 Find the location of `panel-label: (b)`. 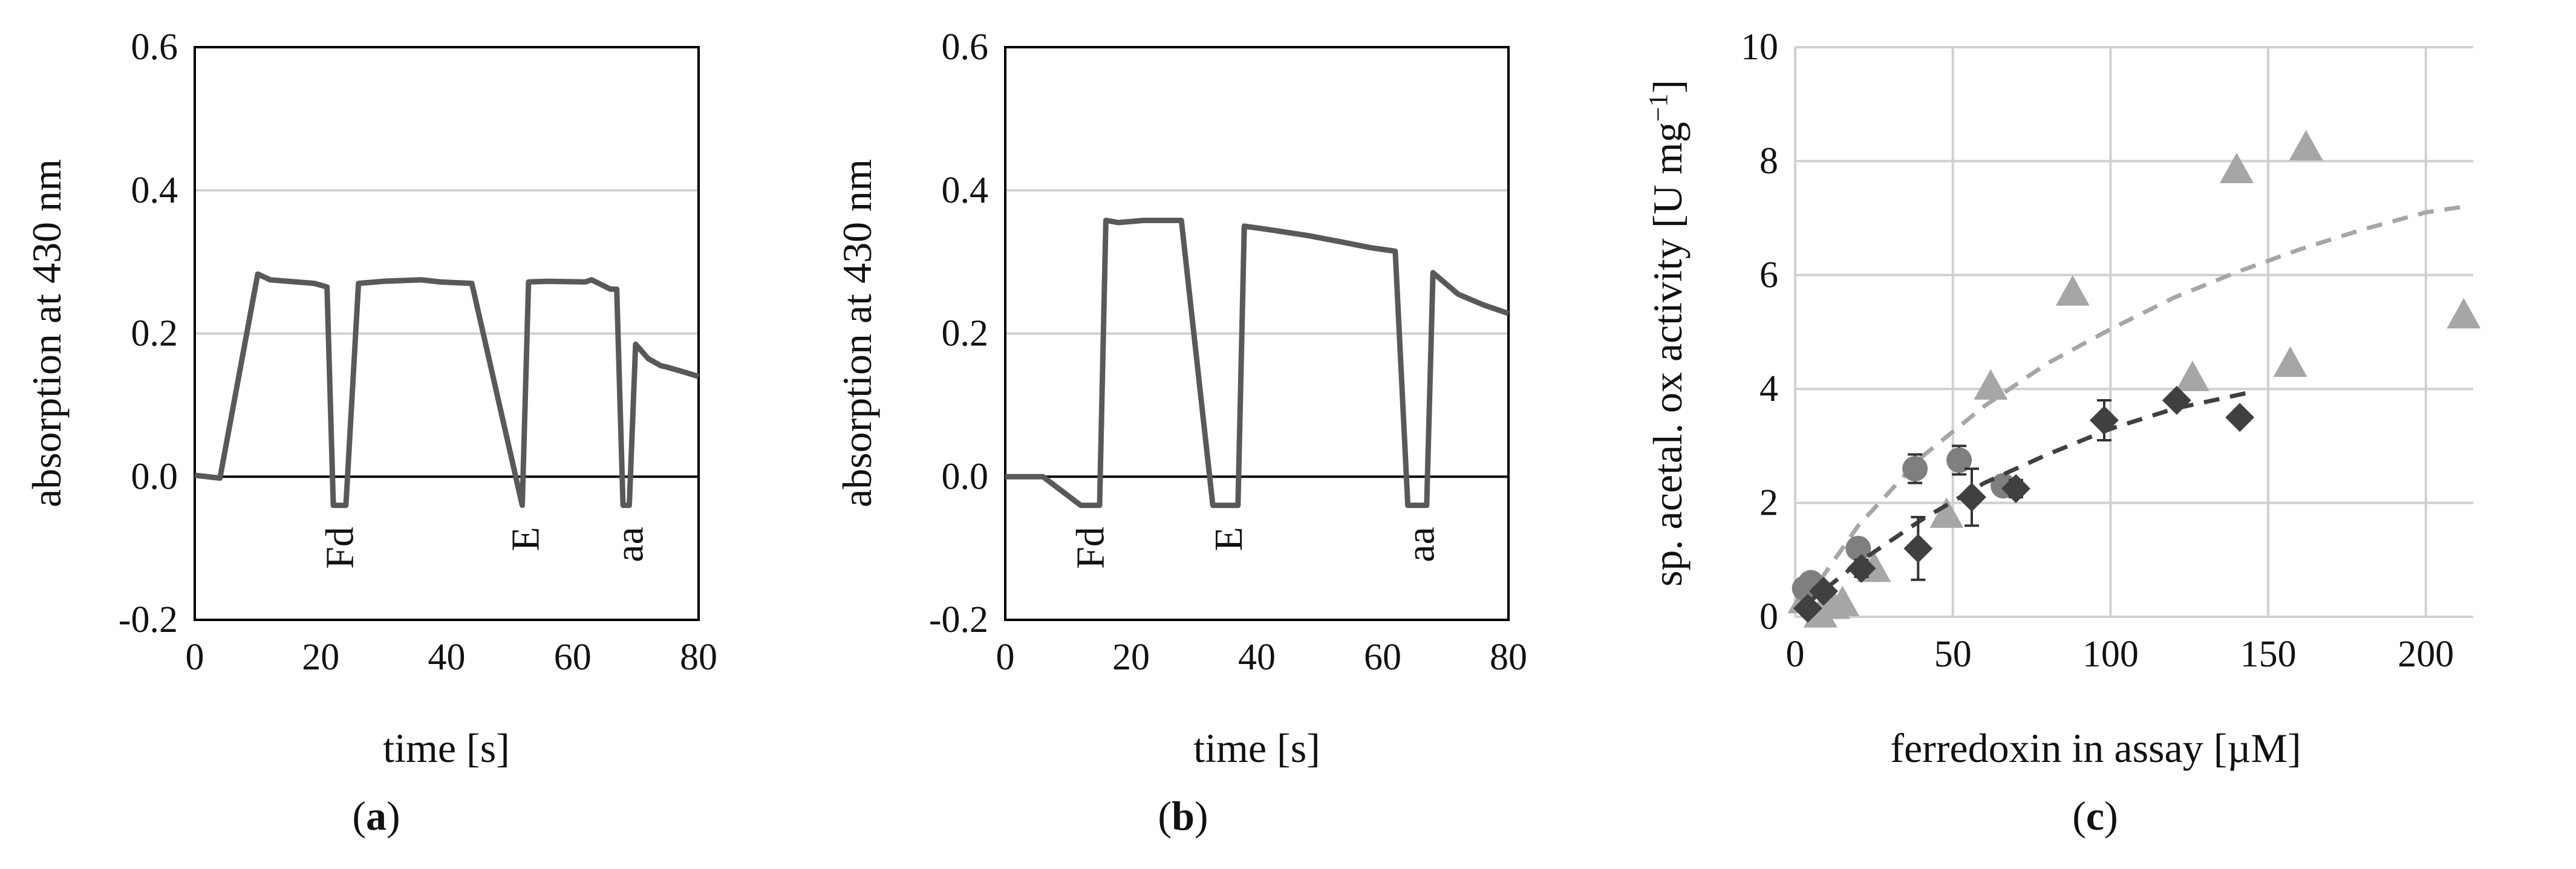

panel-label: (b) is located at coordinates (1183, 816).